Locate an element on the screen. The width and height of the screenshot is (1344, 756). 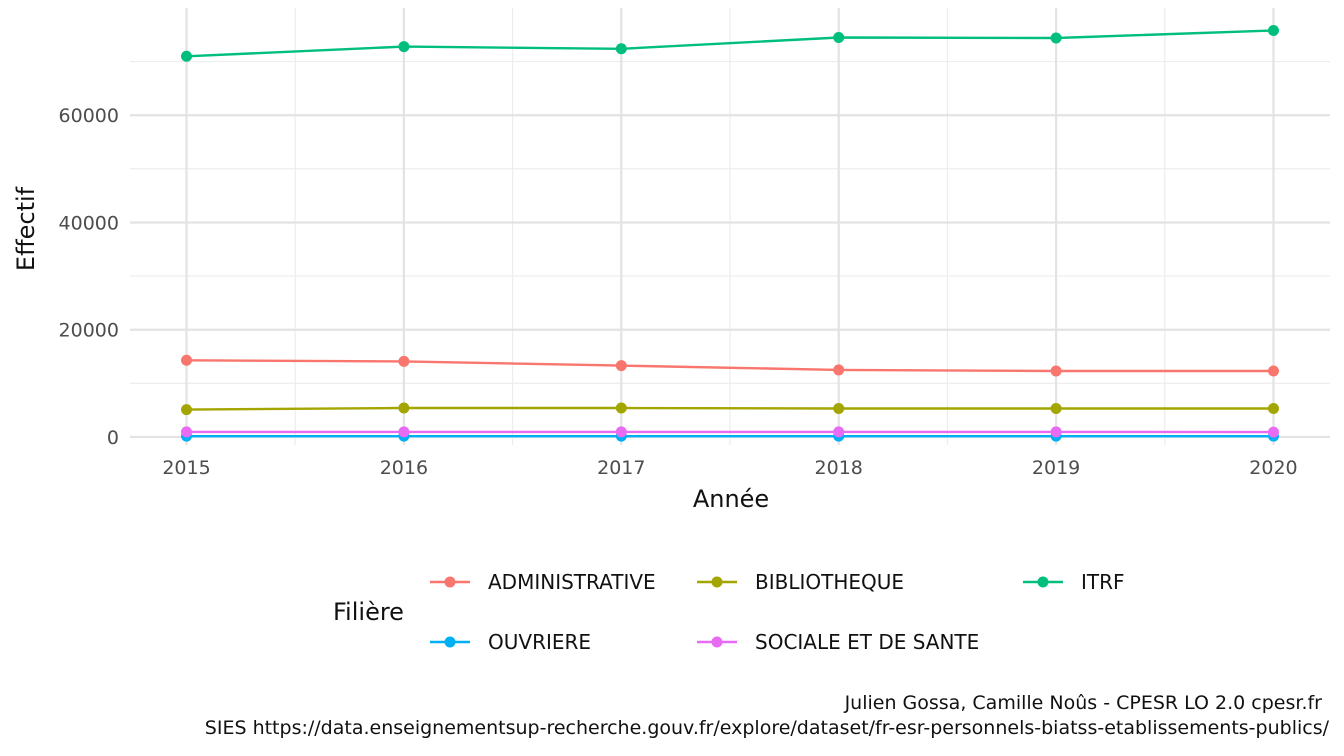
series-itrf is located at coordinates (730, 43).